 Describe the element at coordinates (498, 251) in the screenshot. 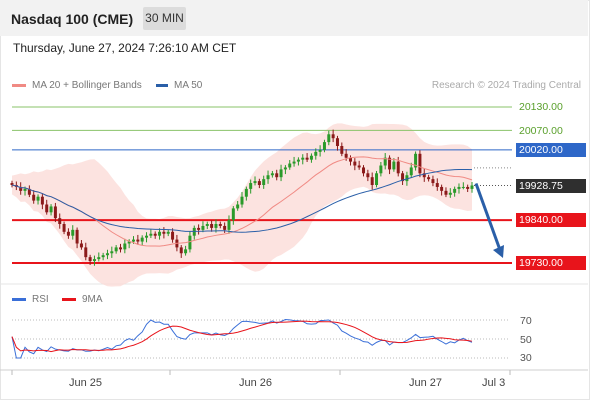

I see `forecast-arrowhead` at that location.